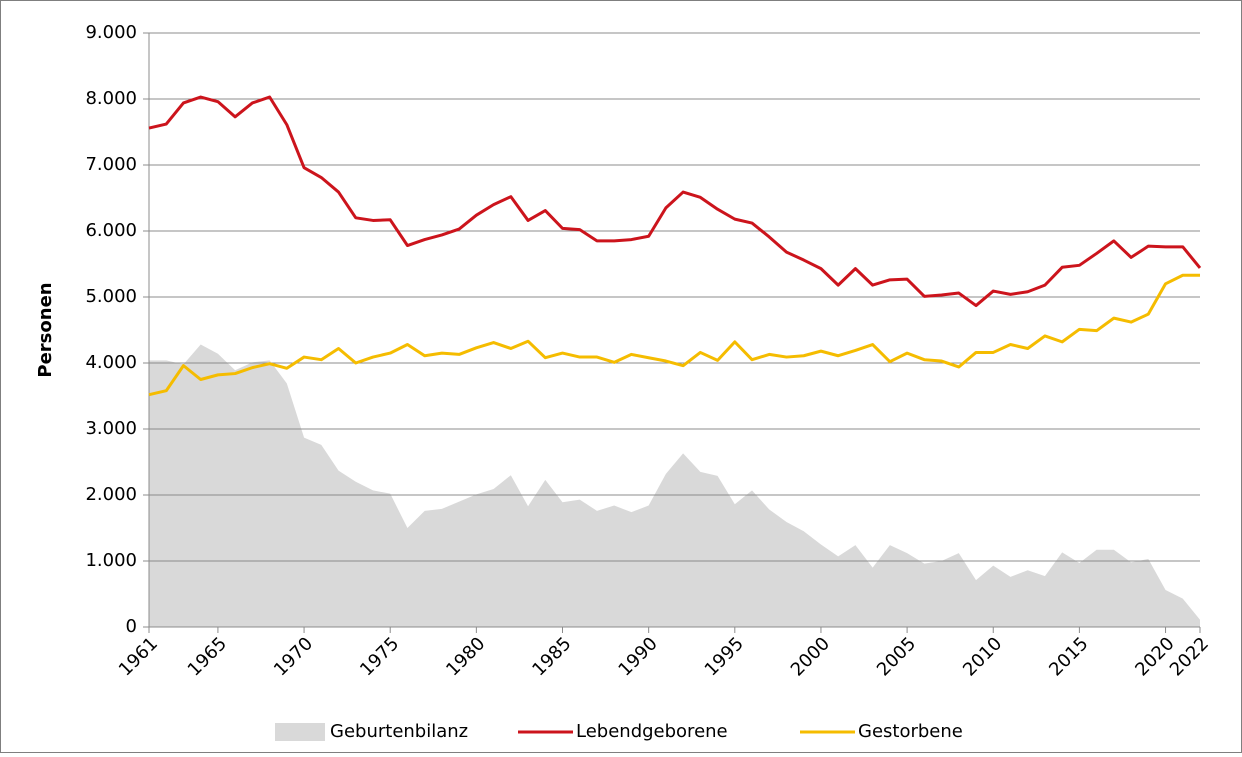  I want to click on y-tick-label: 1.000, so click(111, 560).